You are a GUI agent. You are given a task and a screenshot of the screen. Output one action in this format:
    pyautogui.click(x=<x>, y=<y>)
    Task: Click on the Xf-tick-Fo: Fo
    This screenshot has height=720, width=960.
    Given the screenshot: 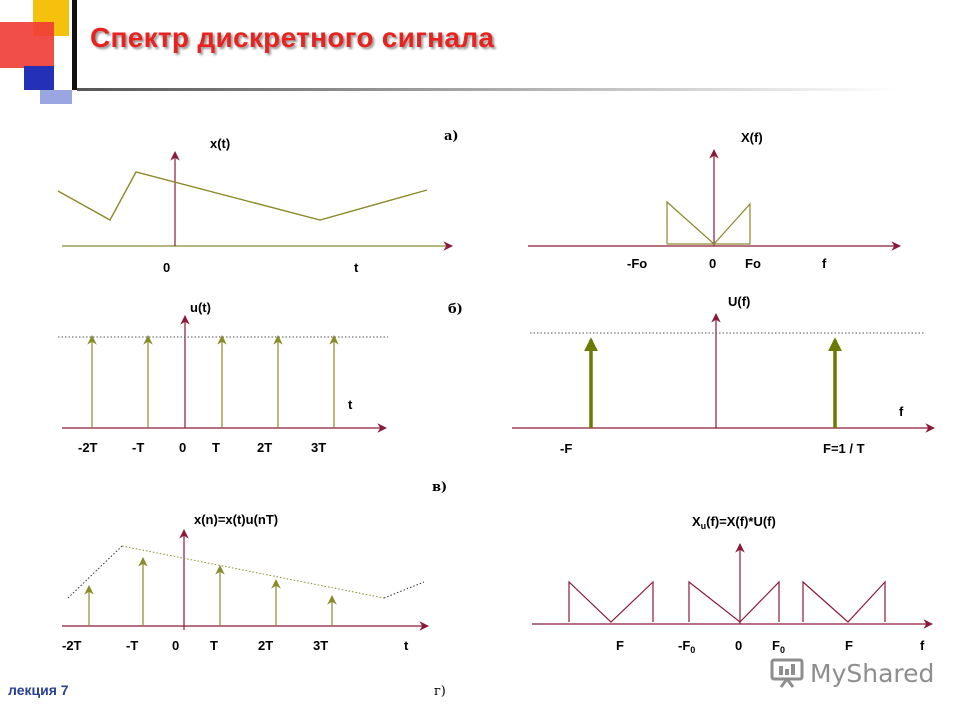 What is the action you would take?
    pyautogui.click(x=753, y=263)
    